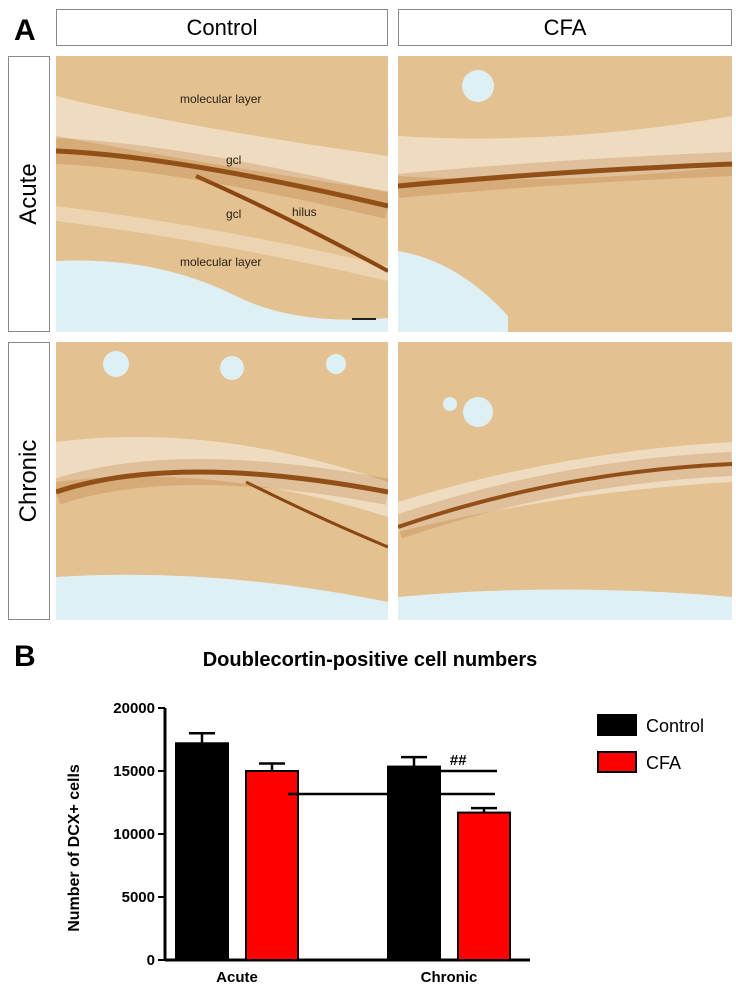 Image resolution: width=736 pixels, height=991 pixels. Describe the element at coordinates (304, 212) in the screenshot. I see `annotation-hilus: hilus` at that location.